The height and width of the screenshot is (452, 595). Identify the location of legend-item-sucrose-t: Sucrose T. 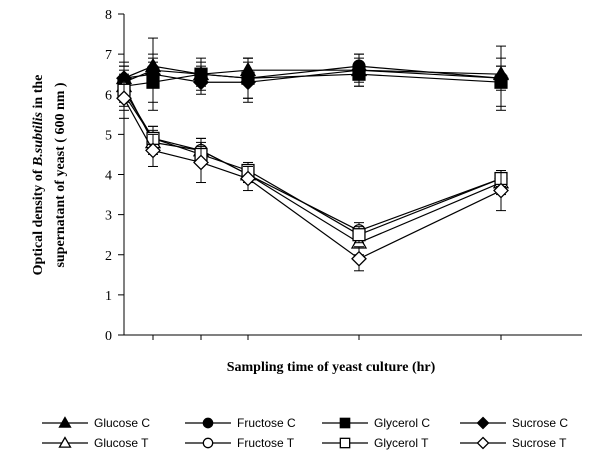
(513, 443).